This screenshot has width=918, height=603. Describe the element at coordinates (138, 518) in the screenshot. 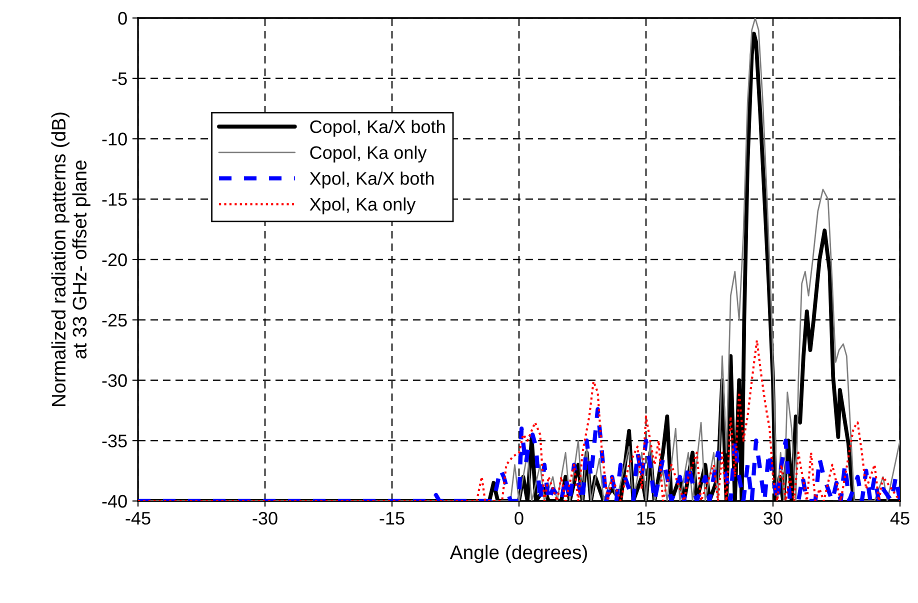

I see `x-tick-label: -45` at that location.